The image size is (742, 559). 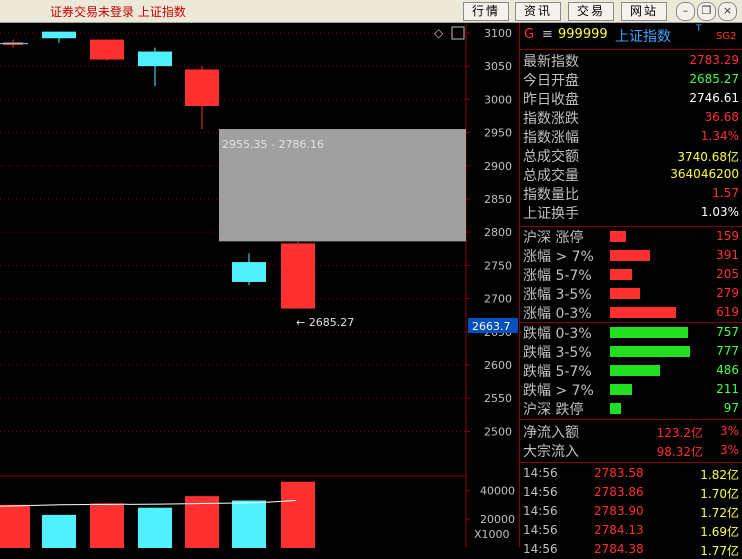 I want to click on current-price-value: 2663.7, so click(x=491, y=326).